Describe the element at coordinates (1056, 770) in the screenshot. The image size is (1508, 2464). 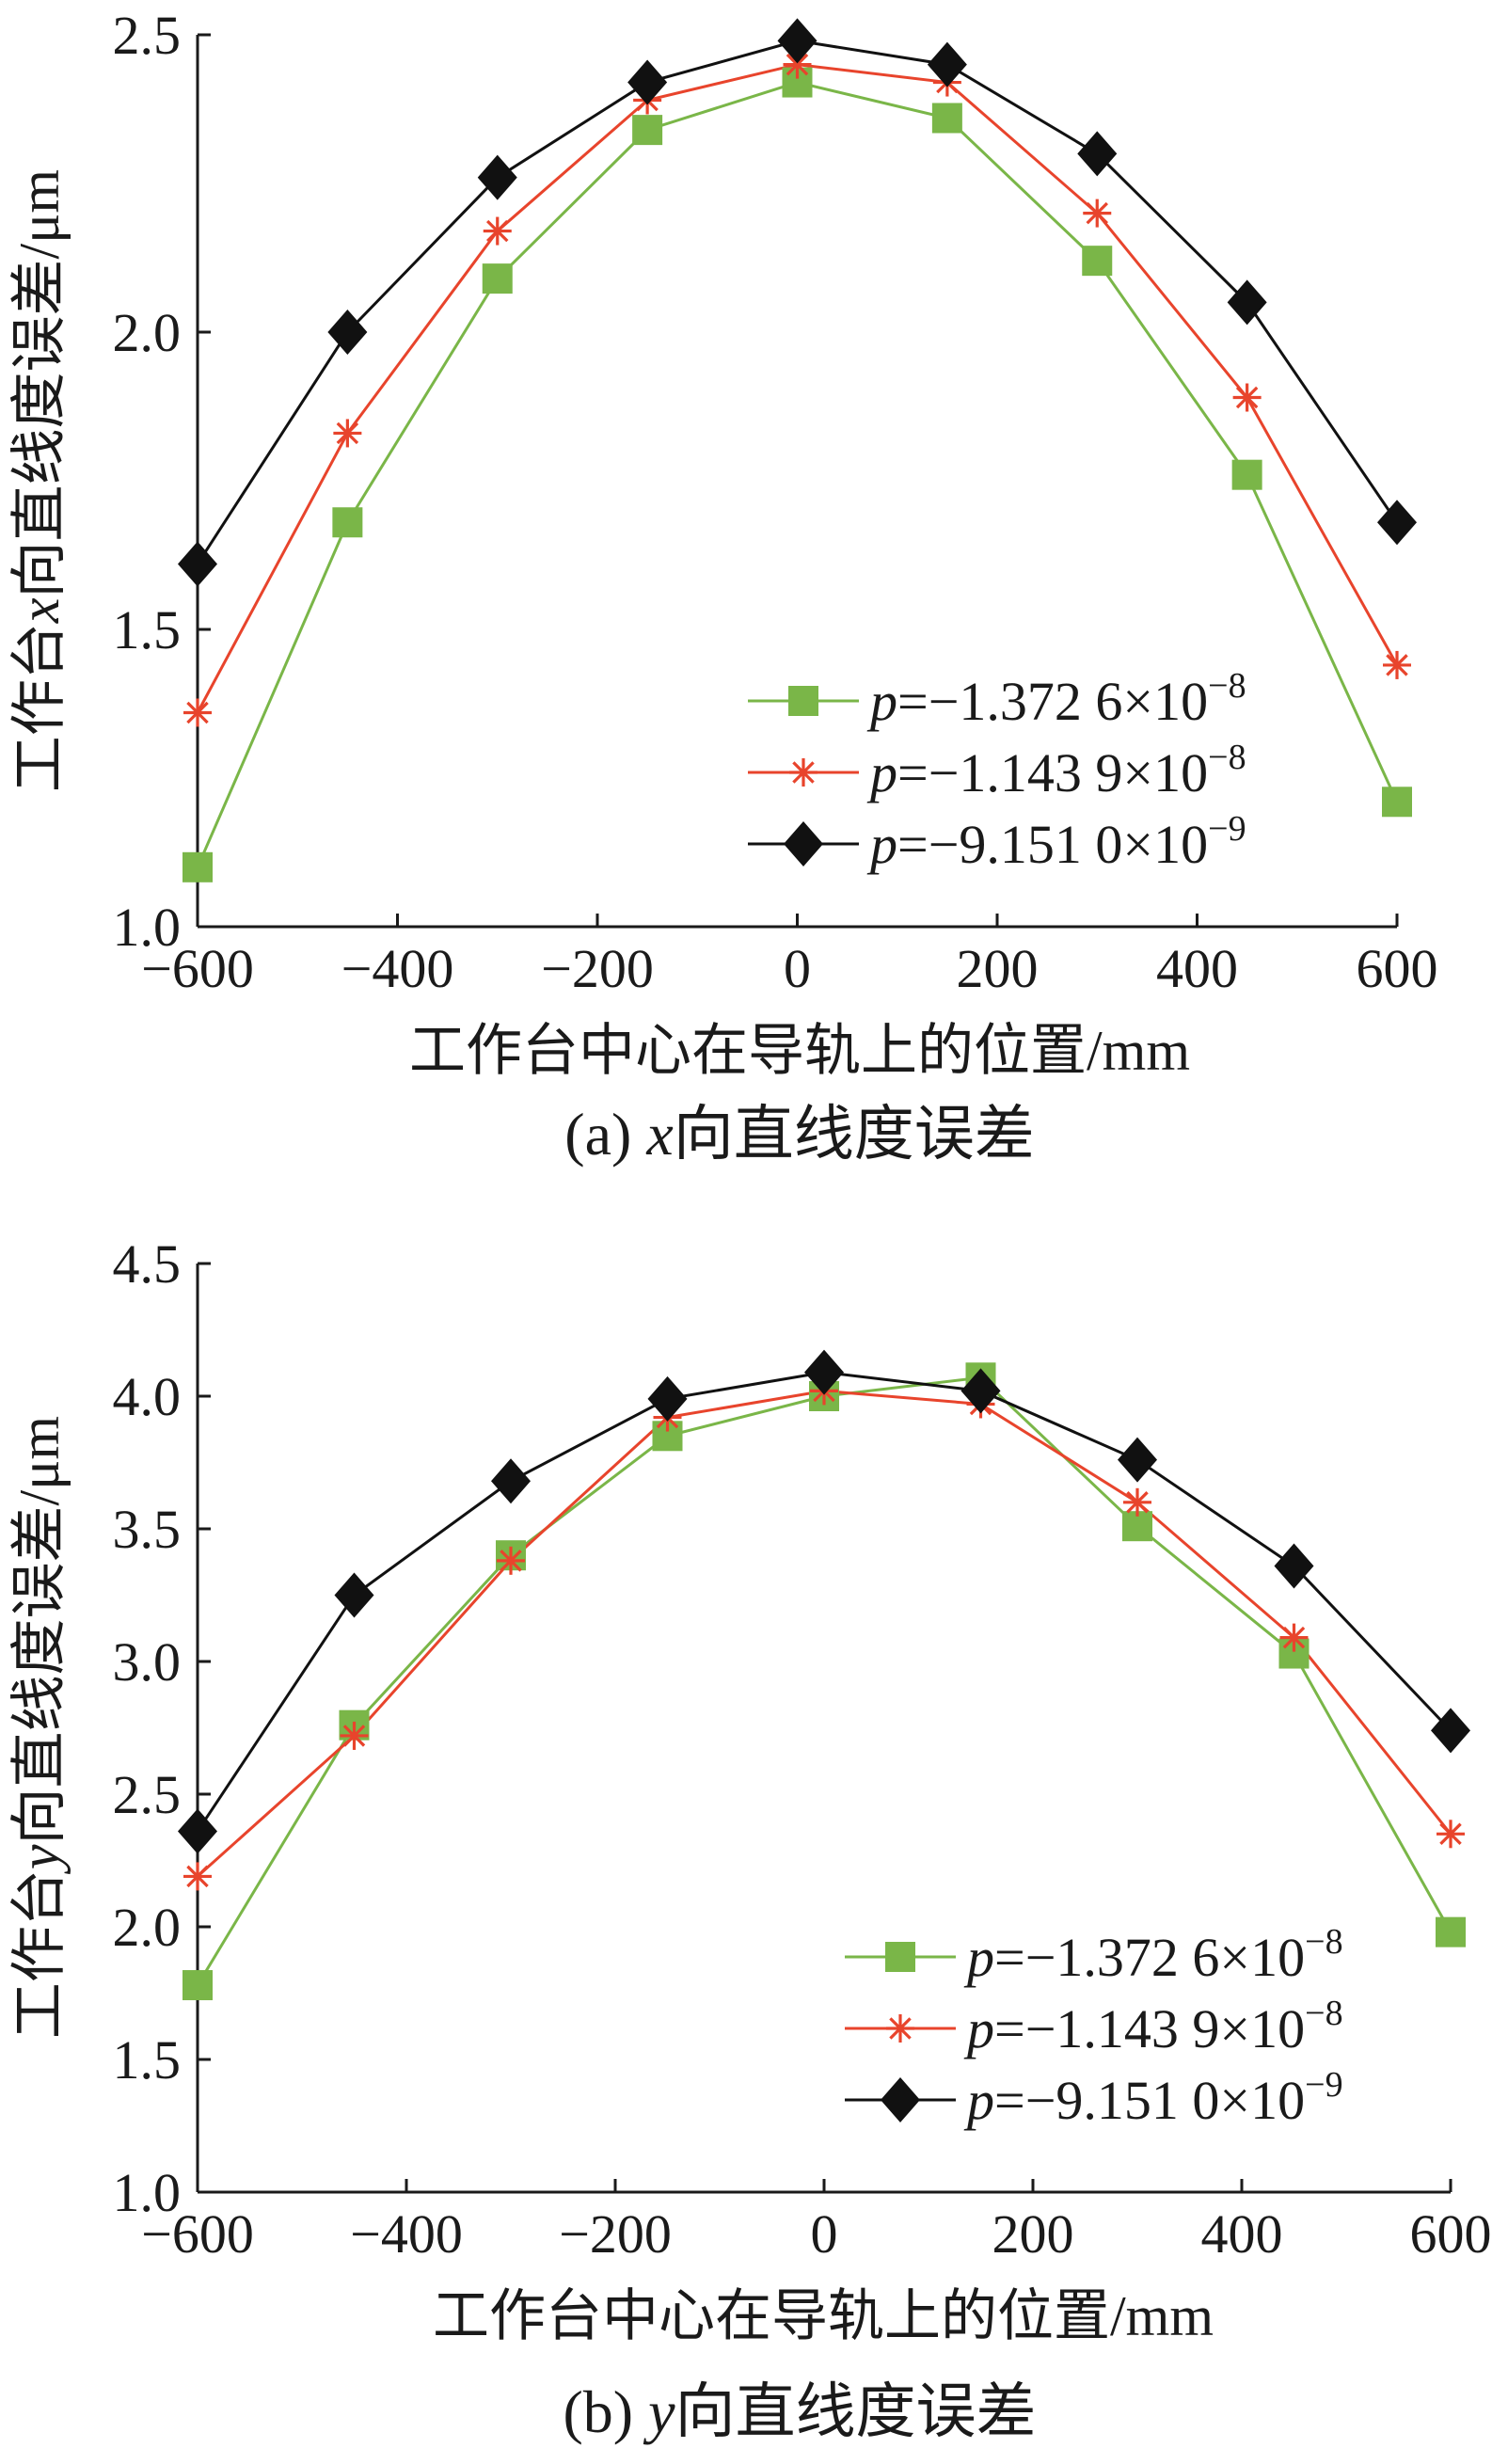
I see `svg-text: p=−1.143 9×10−8` at that location.